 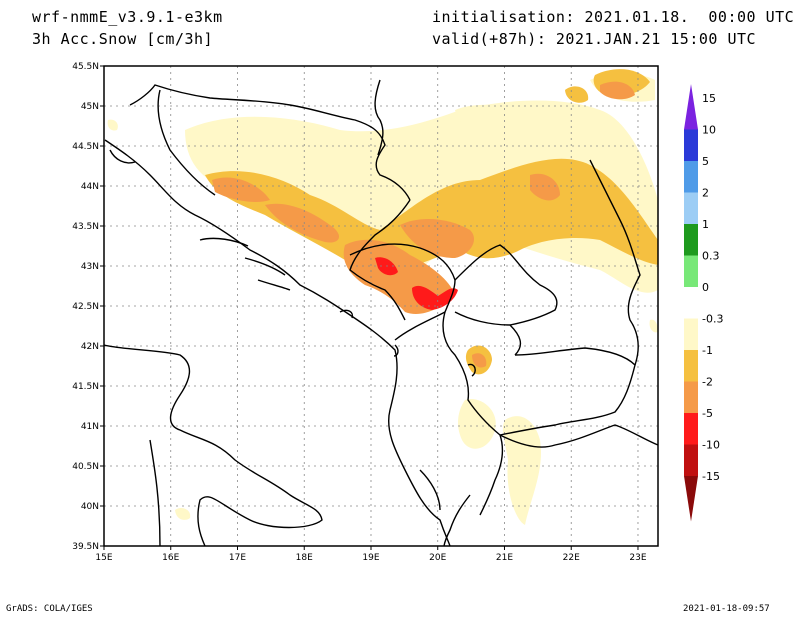 I want to click on color-bar-label: -10, so click(x=711, y=445).